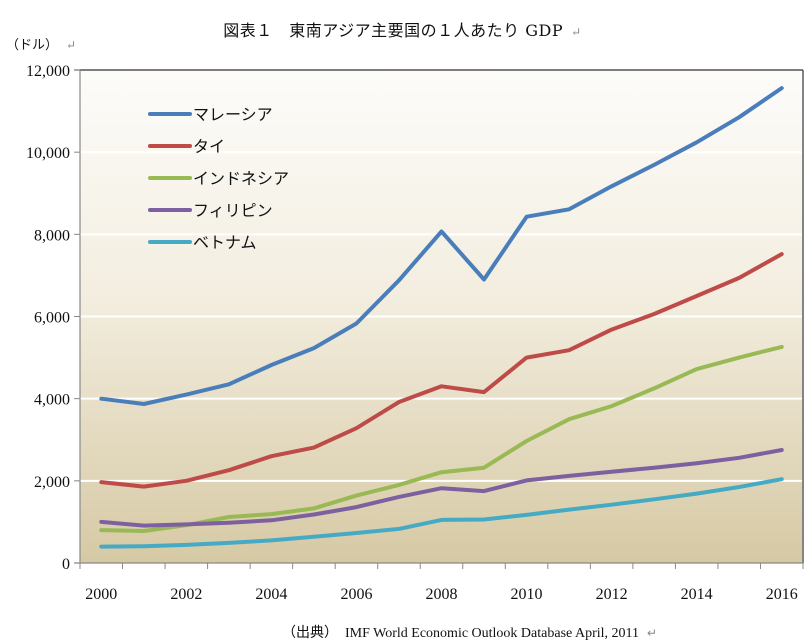  Describe the element at coordinates (52, 482) in the screenshot. I see `y-tick-label: 2,000` at that location.